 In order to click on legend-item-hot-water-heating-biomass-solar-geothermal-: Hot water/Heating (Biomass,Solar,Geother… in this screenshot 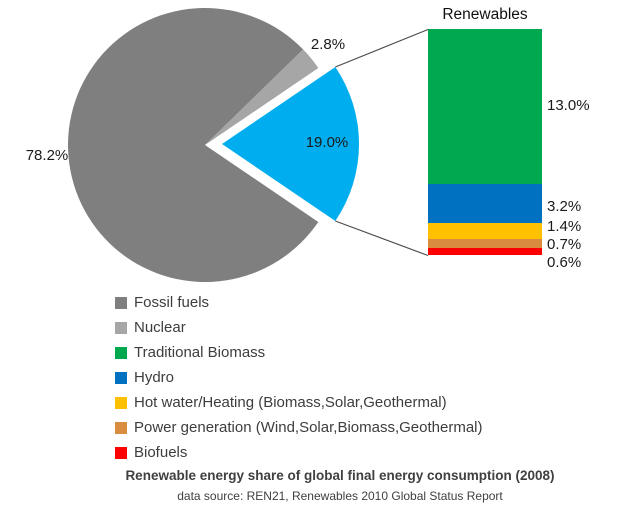, I will do `click(345, 402)`.